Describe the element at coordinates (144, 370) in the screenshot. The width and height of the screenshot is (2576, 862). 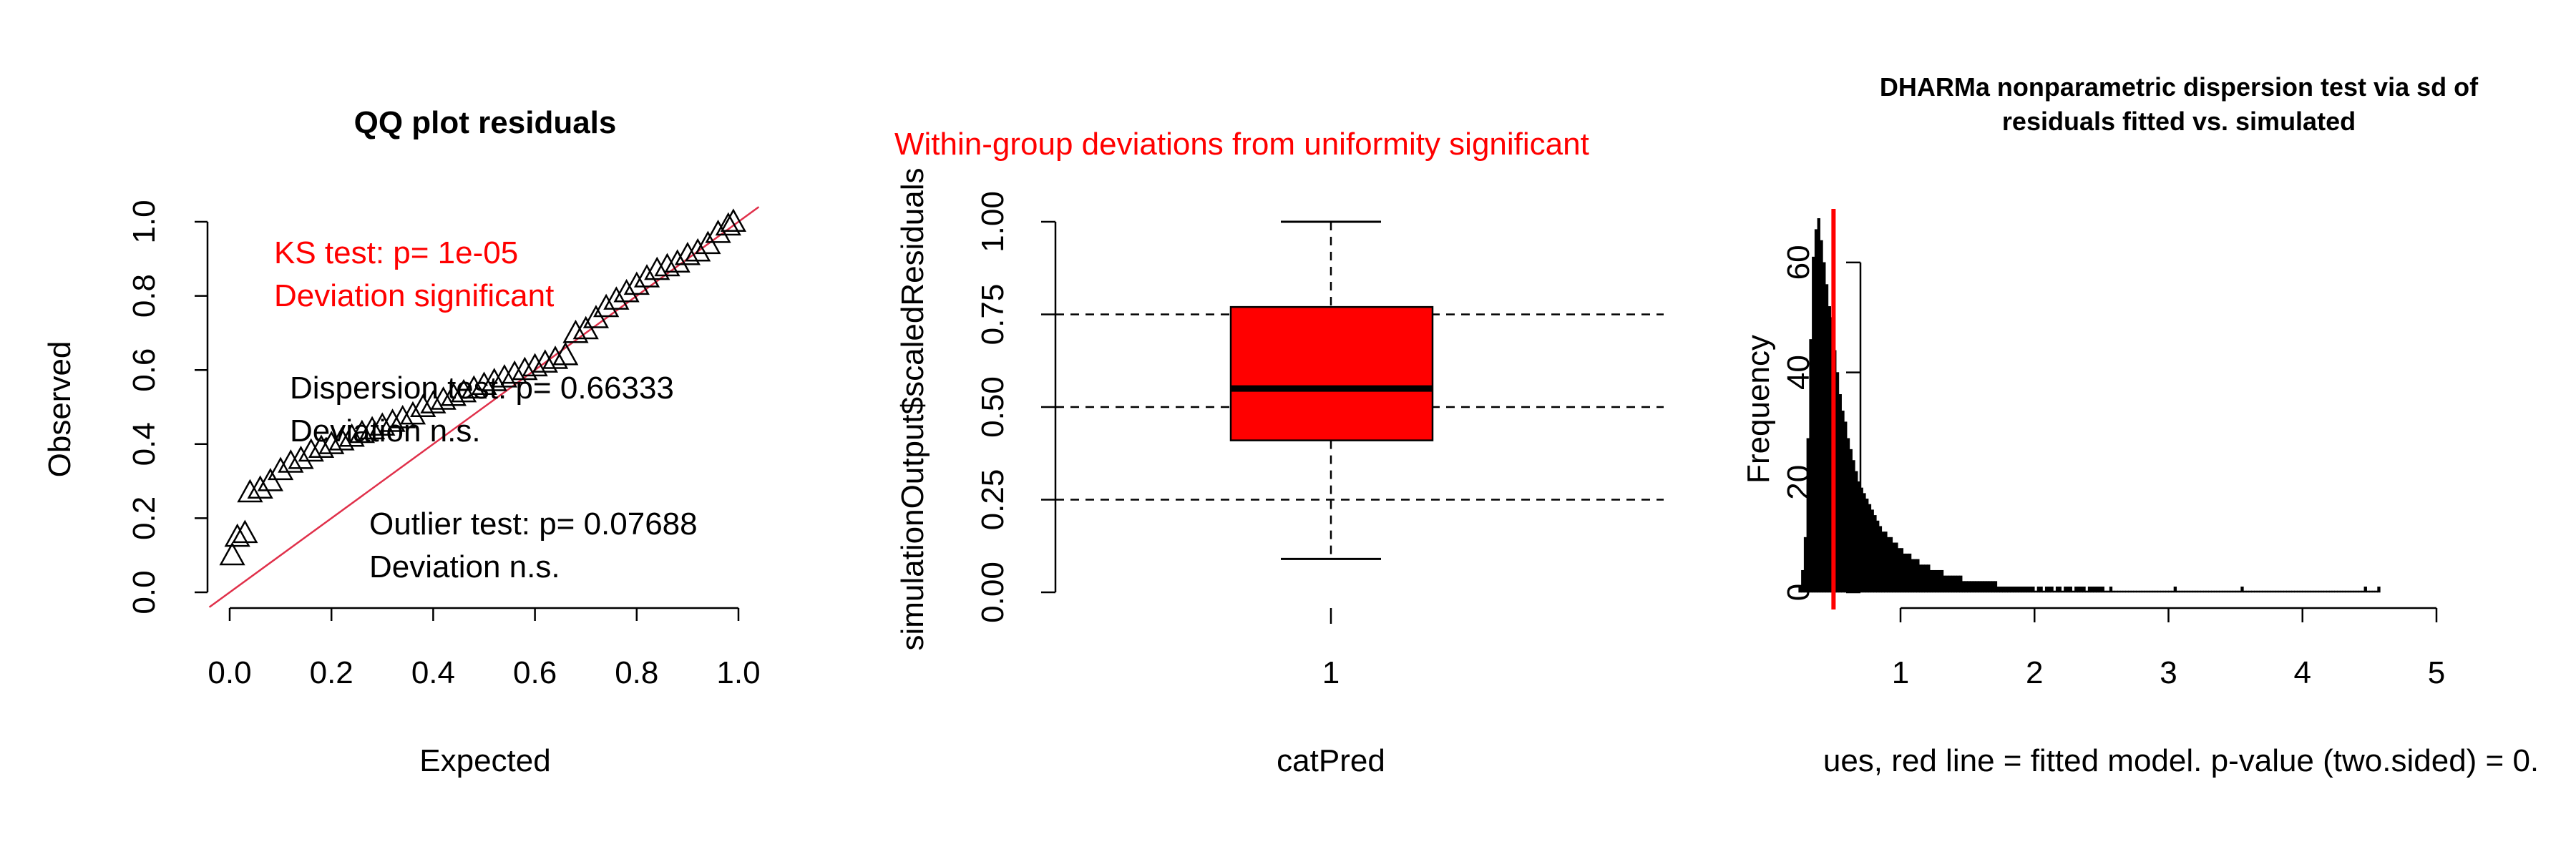
I see `qq-y-tick-label: 0.6` at that location.